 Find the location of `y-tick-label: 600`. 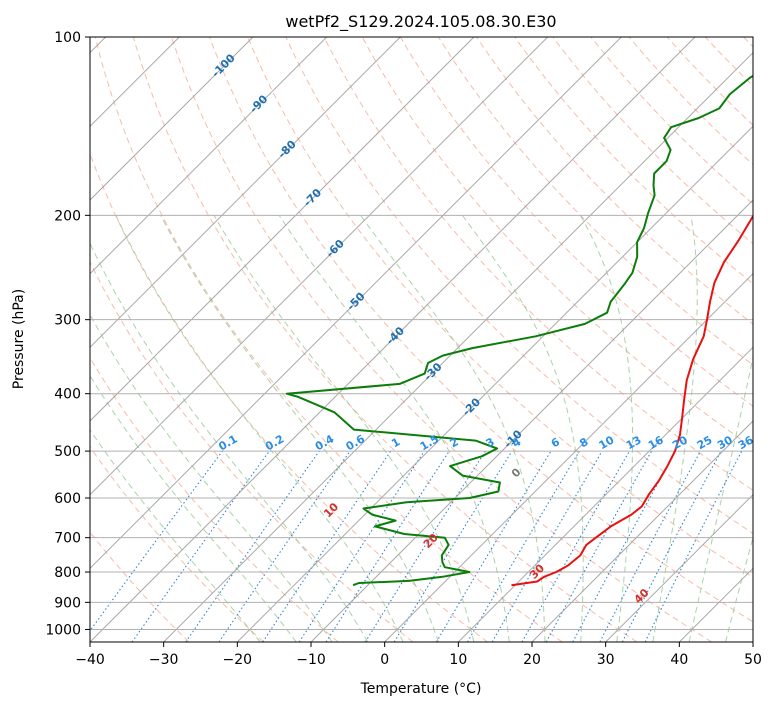

y-tick-label: 600 is located at coordinates (67, 499).